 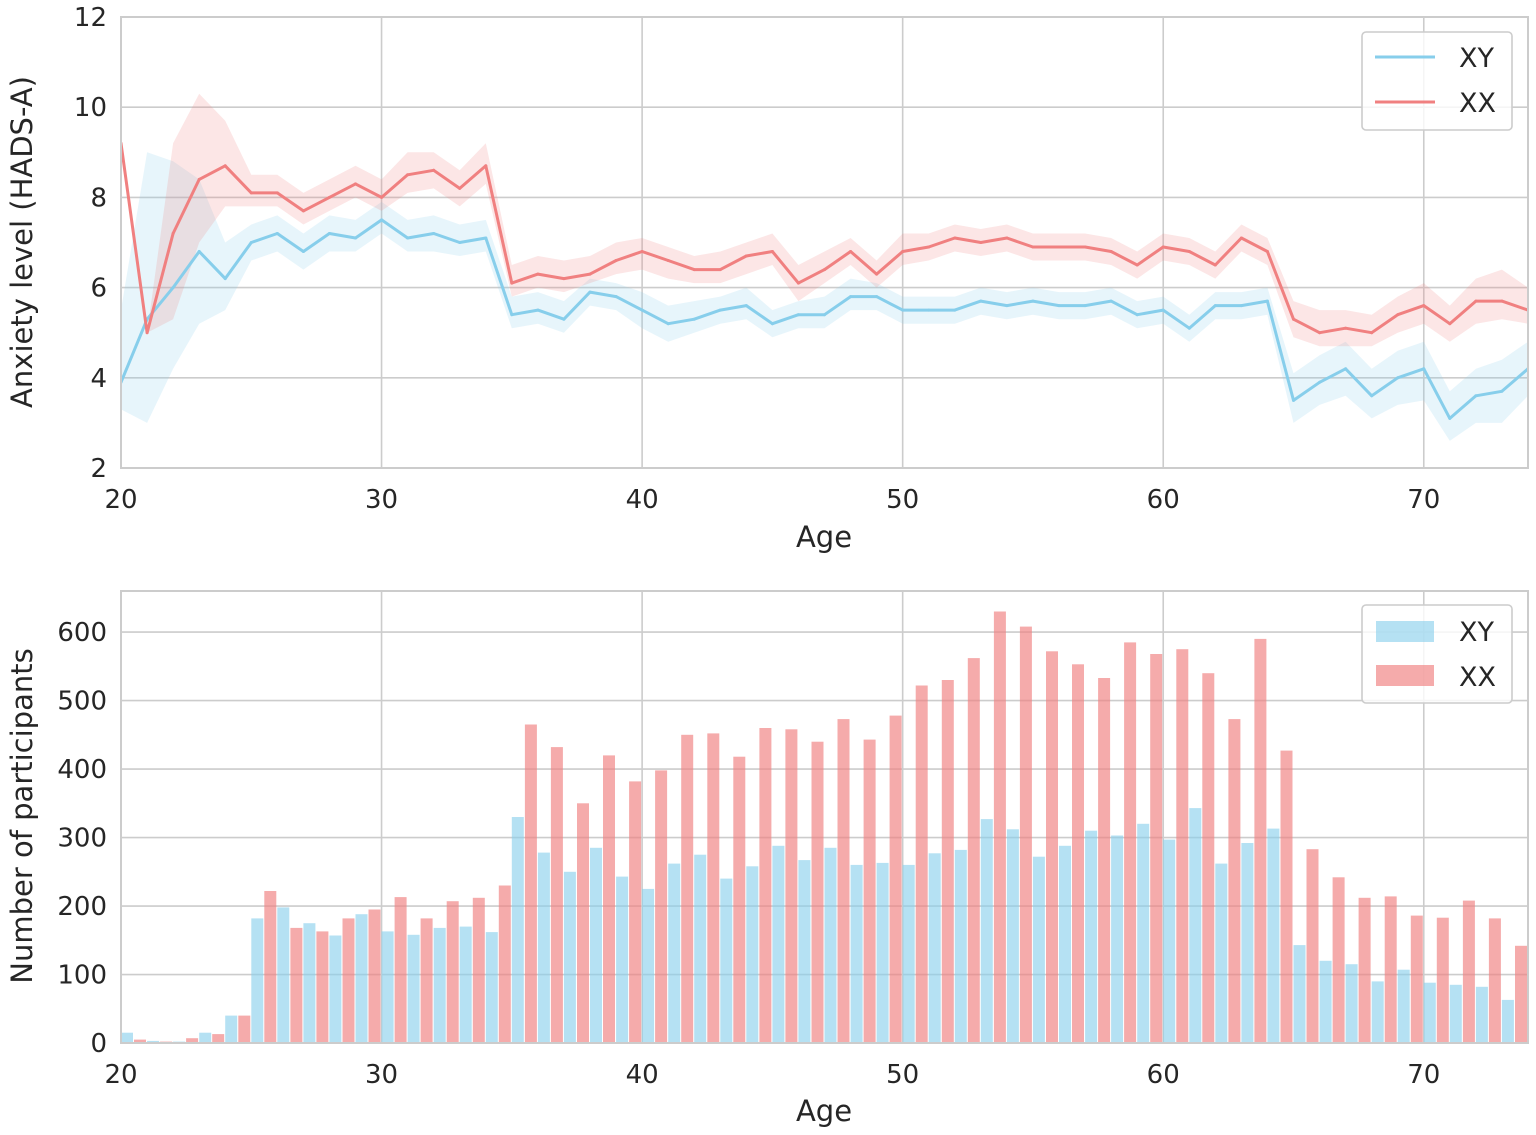 I want to click on y-tick-label: 200, so click(x=82, y=907).